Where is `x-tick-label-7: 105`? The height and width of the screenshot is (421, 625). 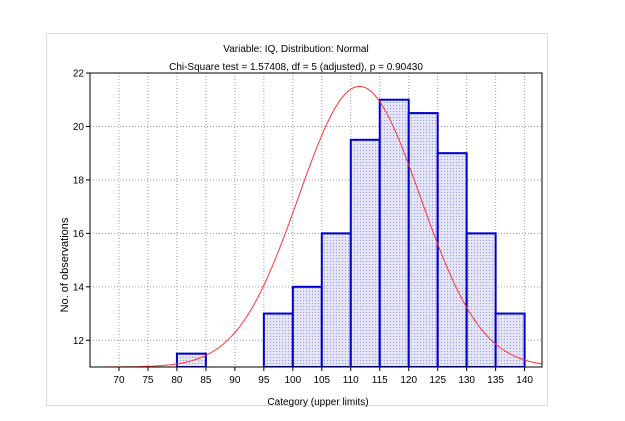
x-tick-label-7: 105 is located at coordinates (321, 380).